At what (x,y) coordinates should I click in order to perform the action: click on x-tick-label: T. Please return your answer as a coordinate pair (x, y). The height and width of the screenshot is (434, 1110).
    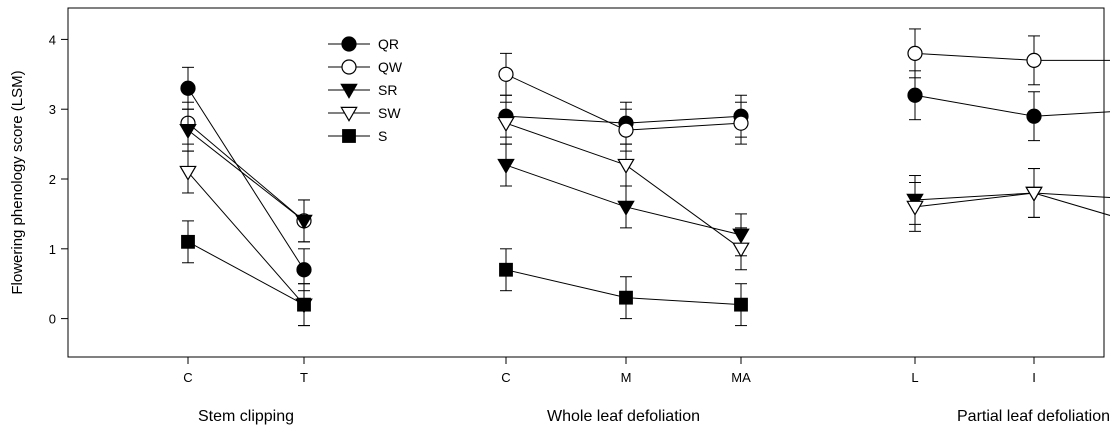
    Looking at the image, I should click on (304, 377).